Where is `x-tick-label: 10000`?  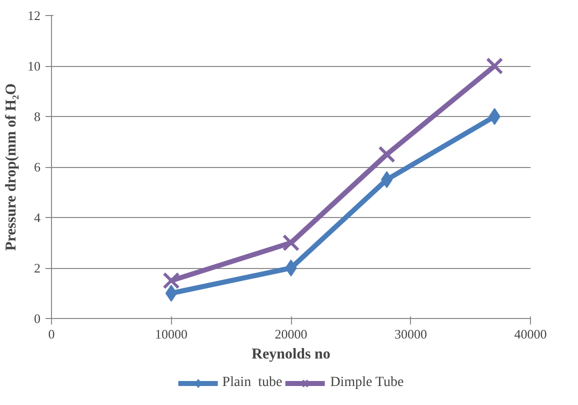
x-tick-label: 10000 is located at coordinates (171, 334).